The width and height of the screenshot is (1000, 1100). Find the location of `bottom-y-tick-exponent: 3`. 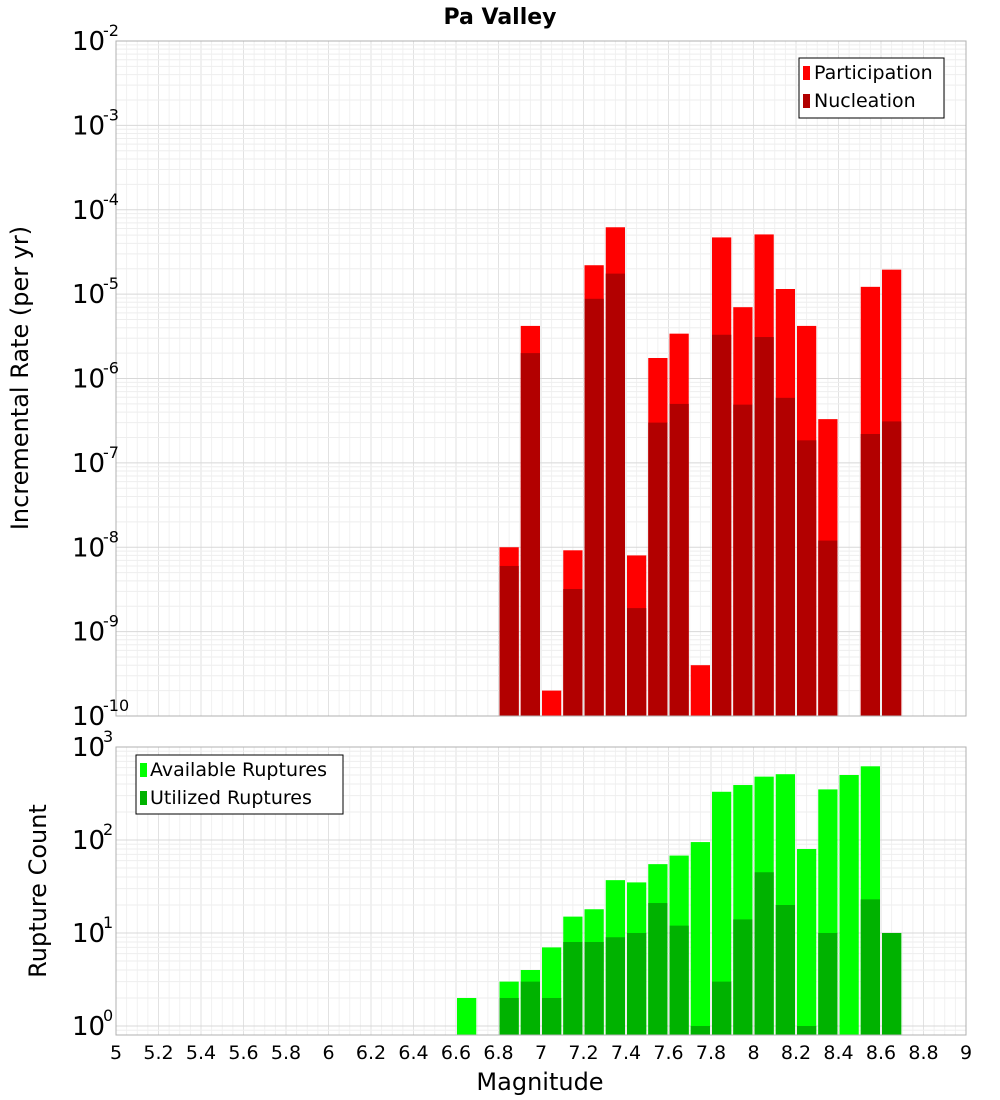

bottom-y-tick-exponent: 3 is located at coordinates (108, 736).